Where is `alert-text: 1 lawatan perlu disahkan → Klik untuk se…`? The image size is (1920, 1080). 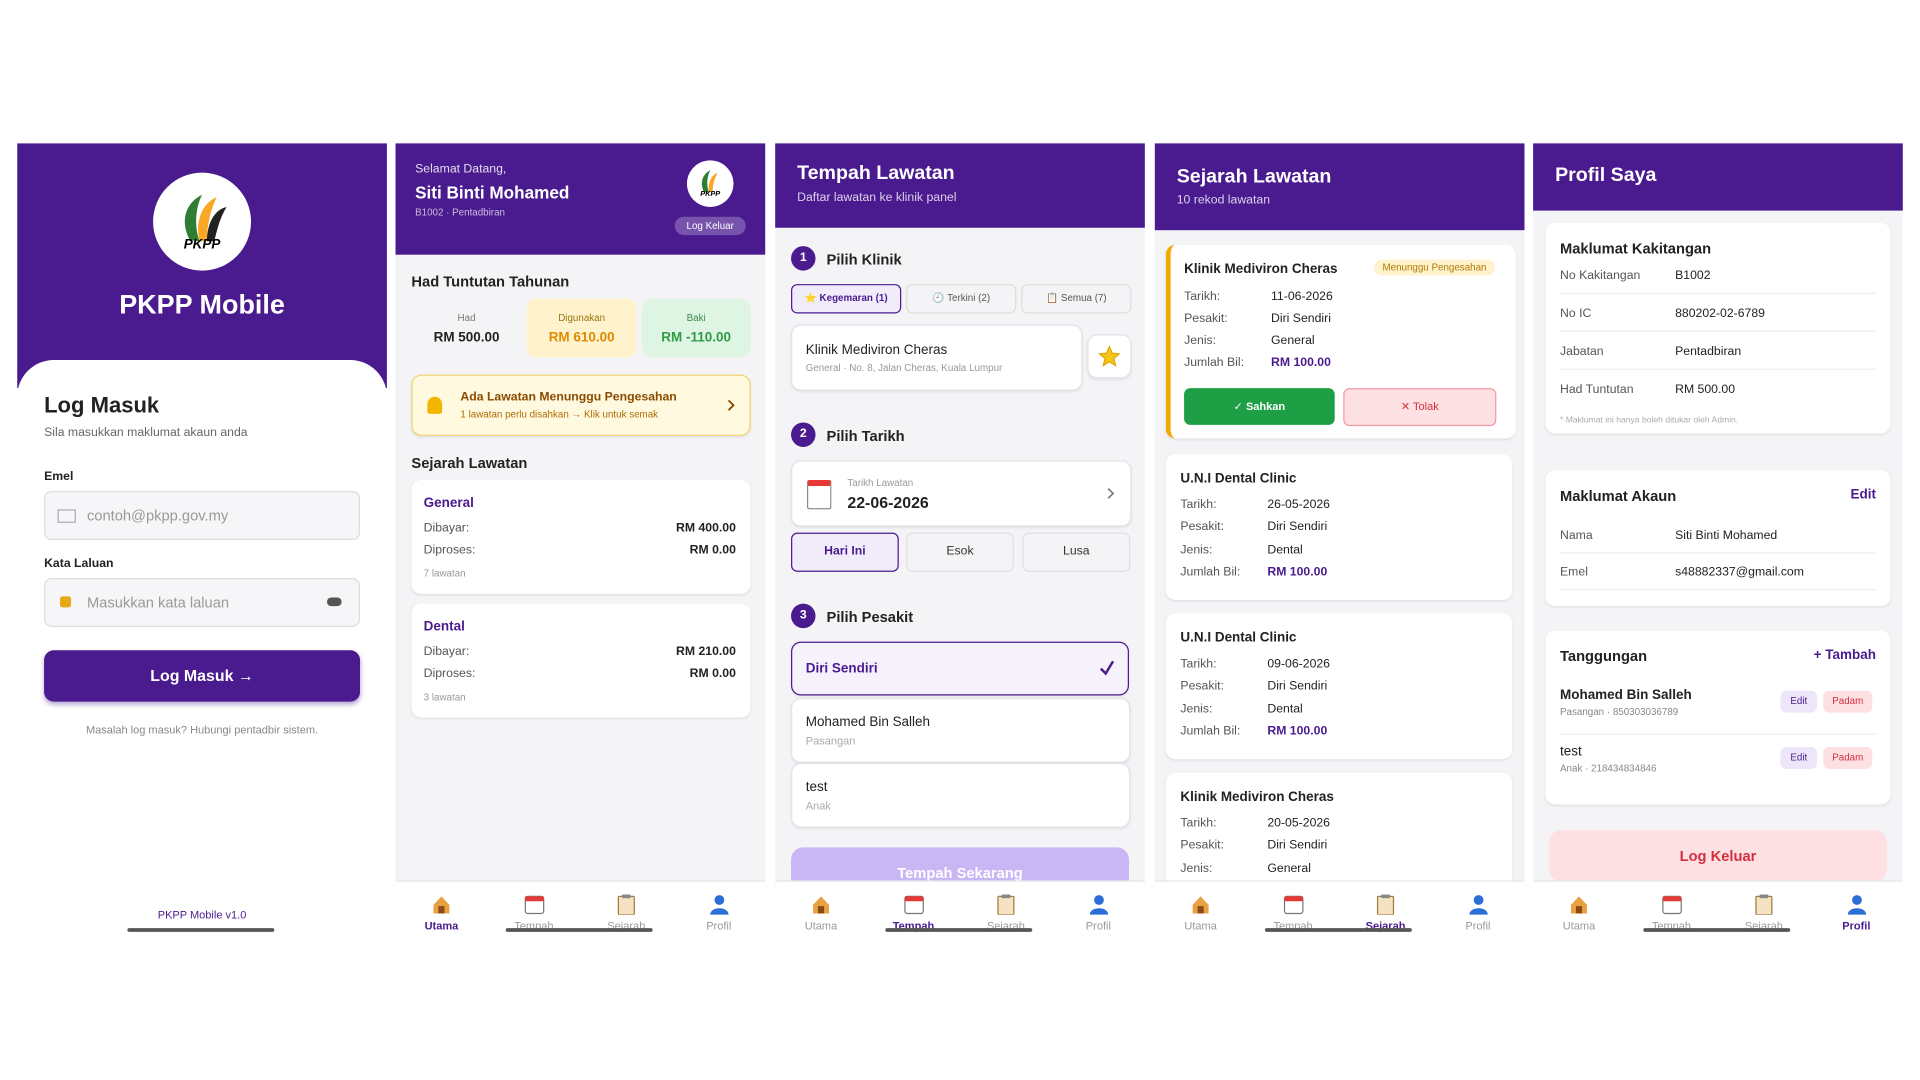 alert-text: 1 lawatan perlu disahkan → Klik untuk se… is located at coordinates (559, 414).